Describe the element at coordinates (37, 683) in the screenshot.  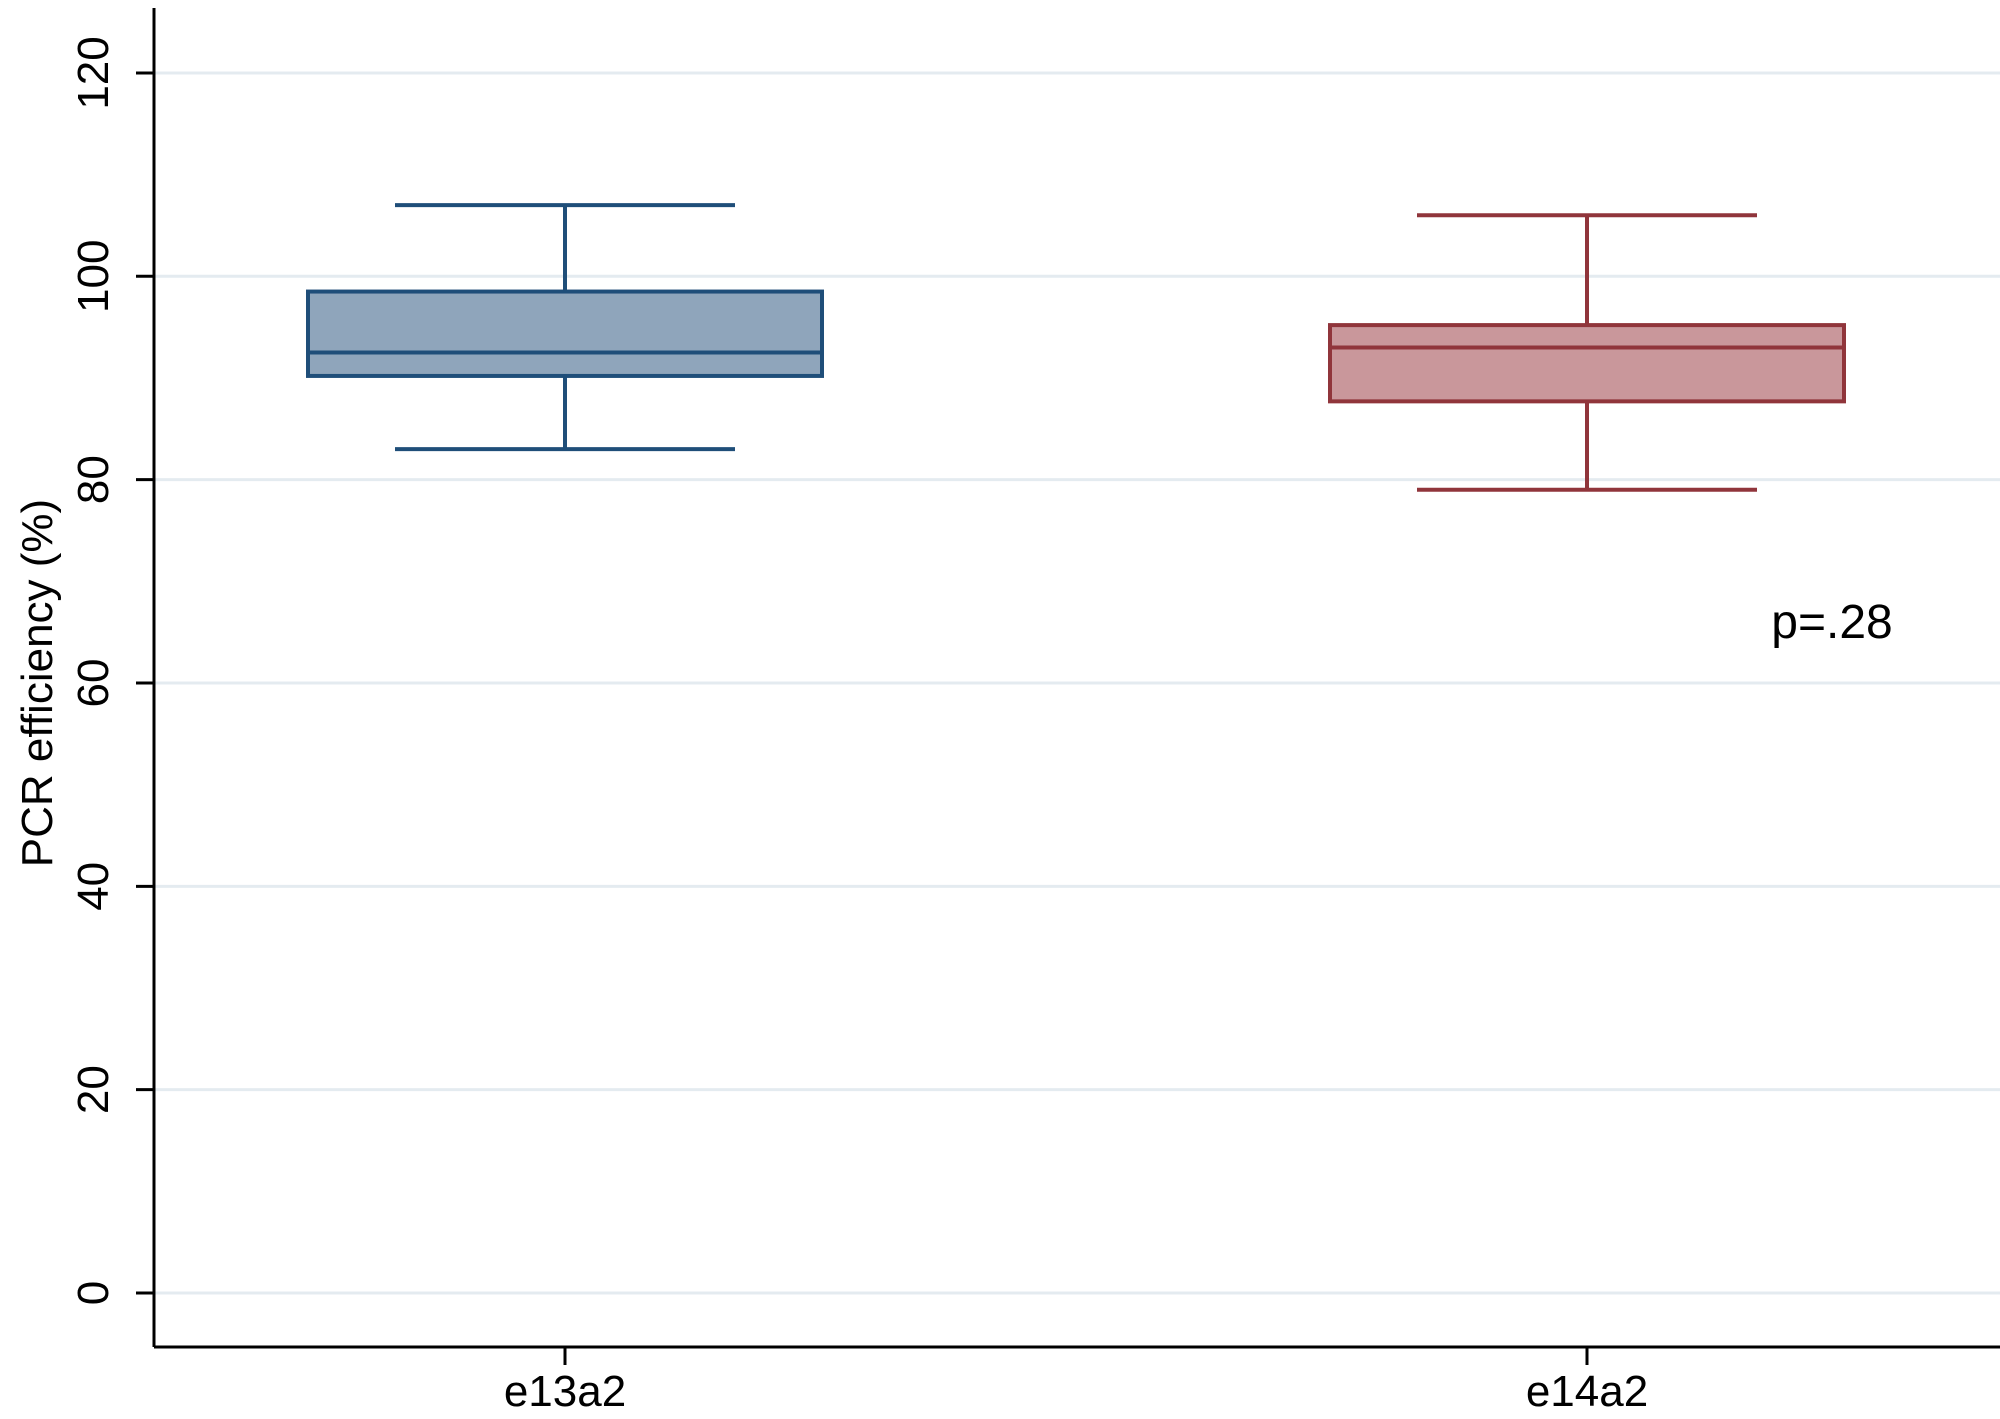
I see `y-axis-title: PCR efficiency (%)` at that location.